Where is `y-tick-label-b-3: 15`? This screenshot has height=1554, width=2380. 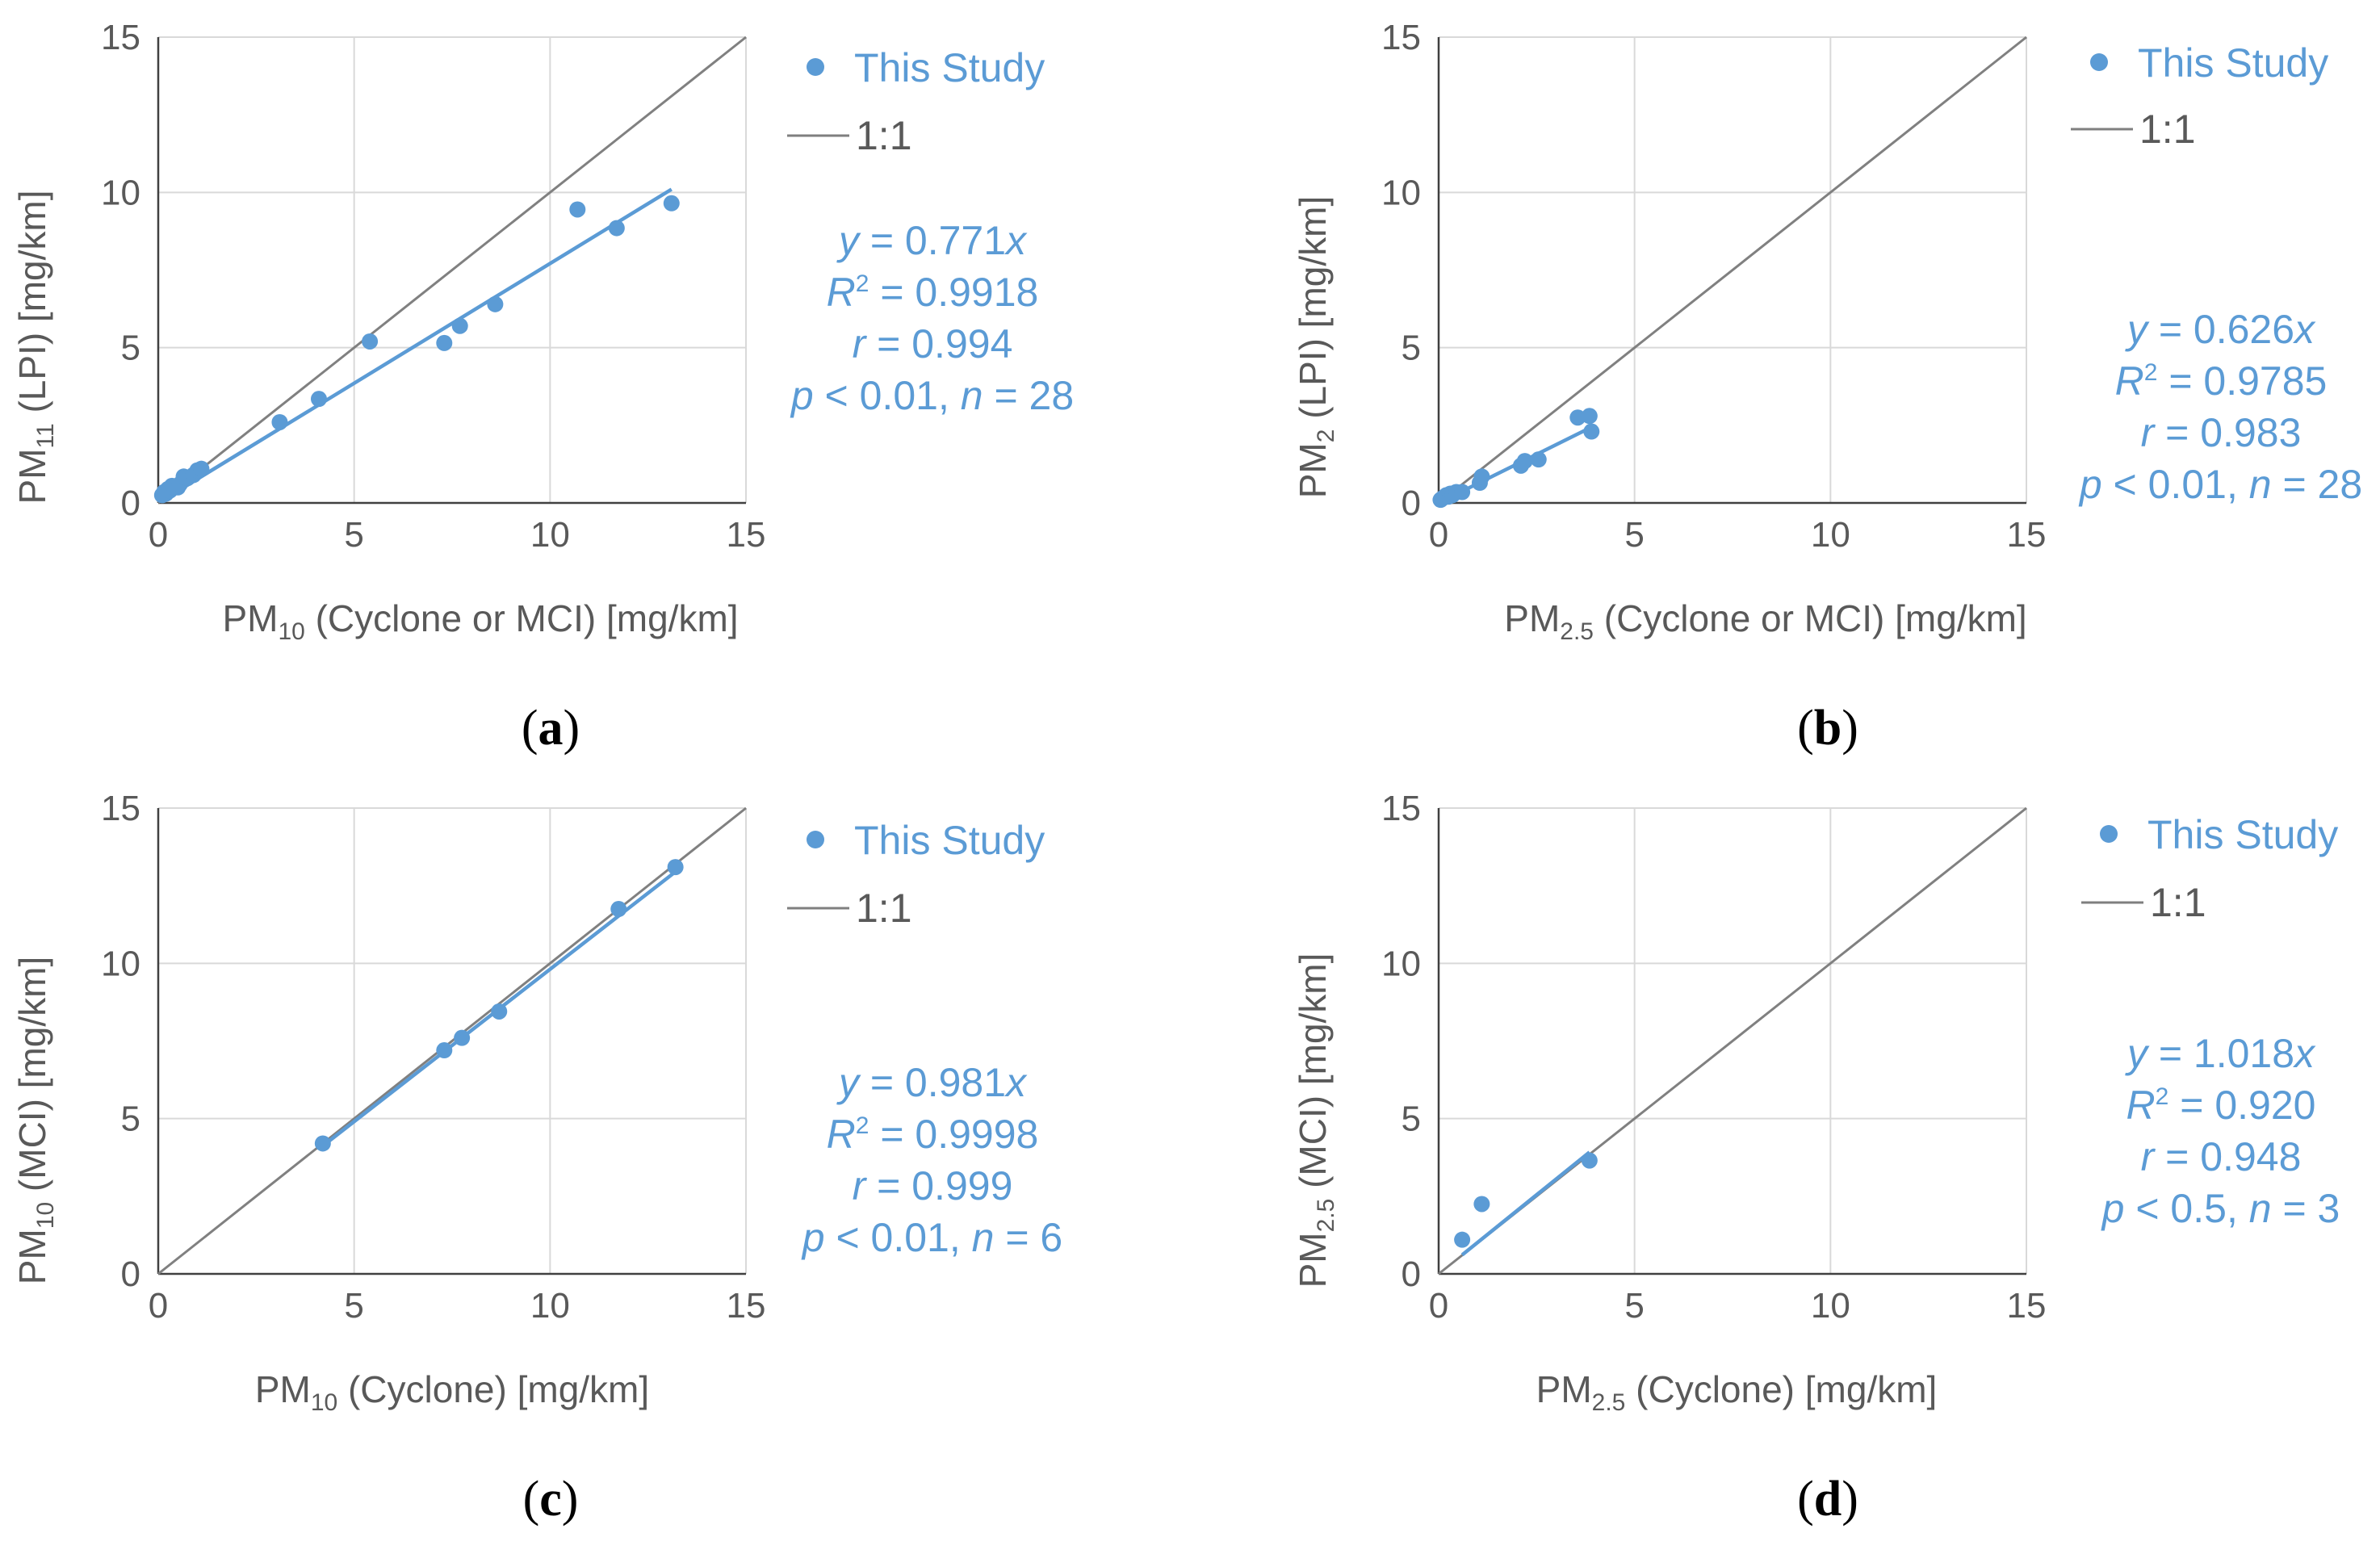 y-tick-label-b-3: 15 is located at coordinates (1401, 37).